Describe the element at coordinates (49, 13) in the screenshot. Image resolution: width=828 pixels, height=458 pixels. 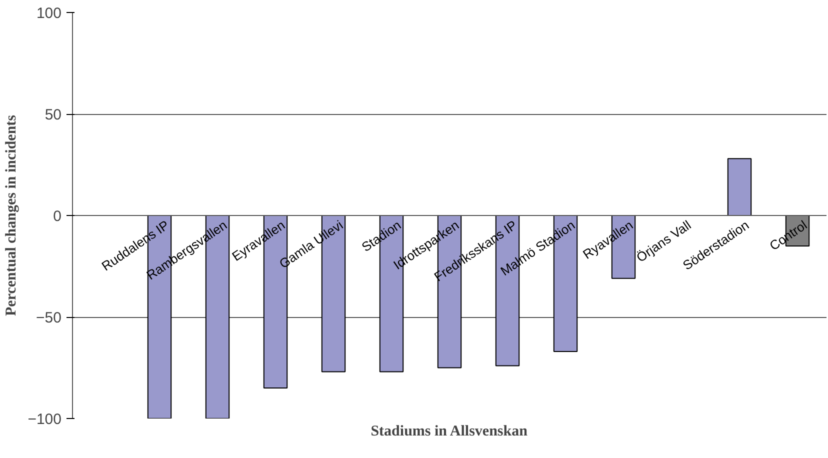
I see `y-tick-label: 100` at that location.